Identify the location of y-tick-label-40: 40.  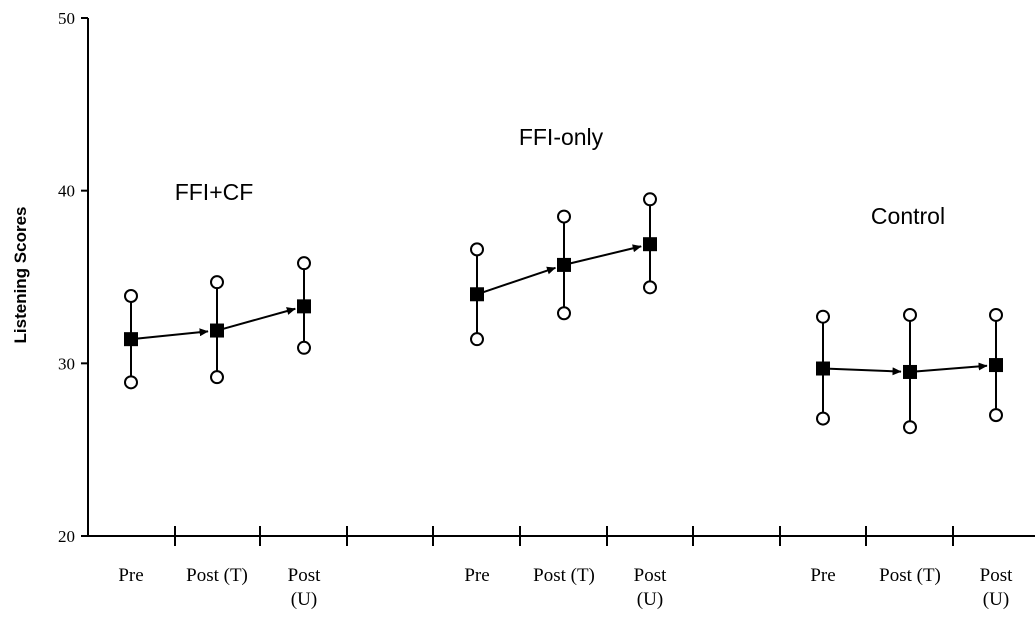
(66, 191).